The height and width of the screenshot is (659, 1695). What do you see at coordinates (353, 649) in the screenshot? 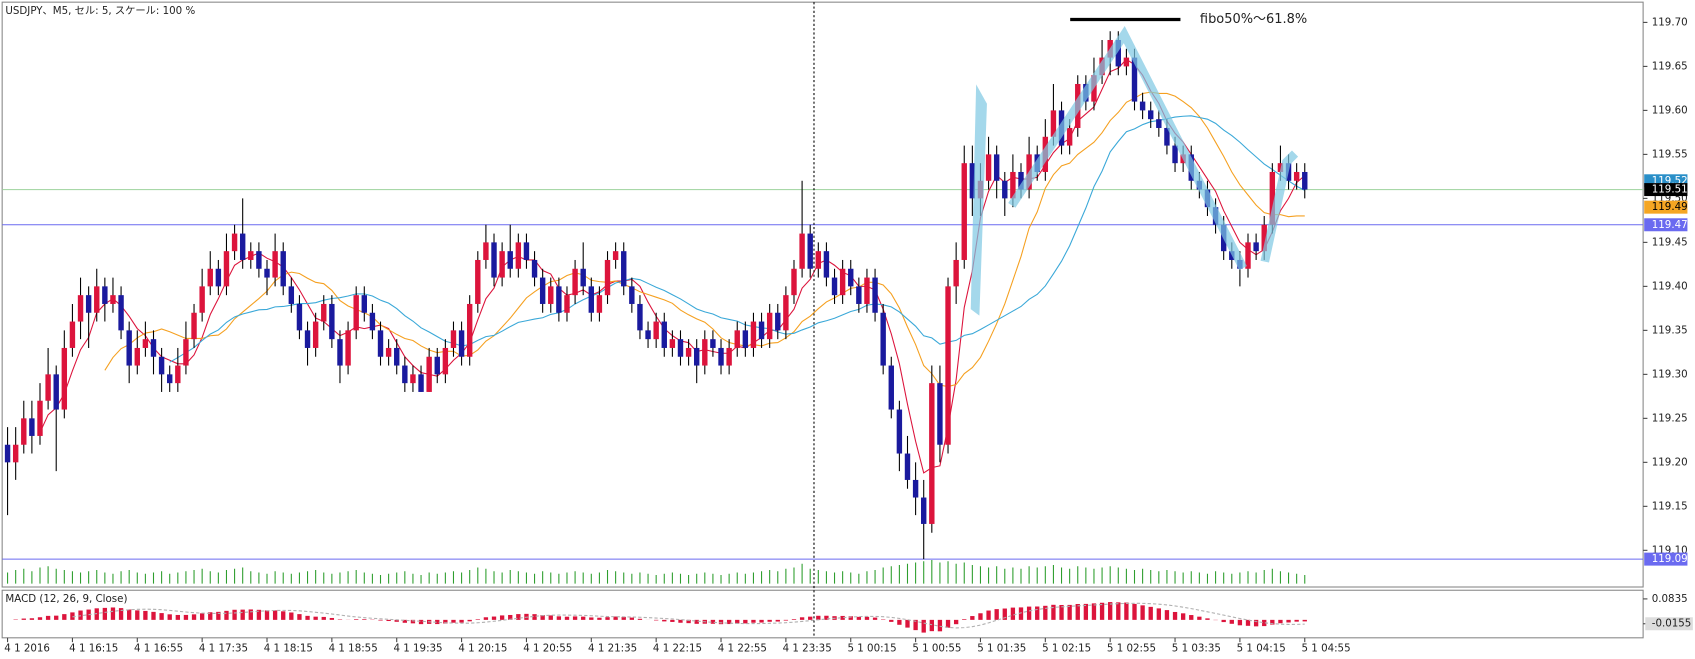
I see `x-tick-label: 4 1 18:55` at bounding box center [353, 649].